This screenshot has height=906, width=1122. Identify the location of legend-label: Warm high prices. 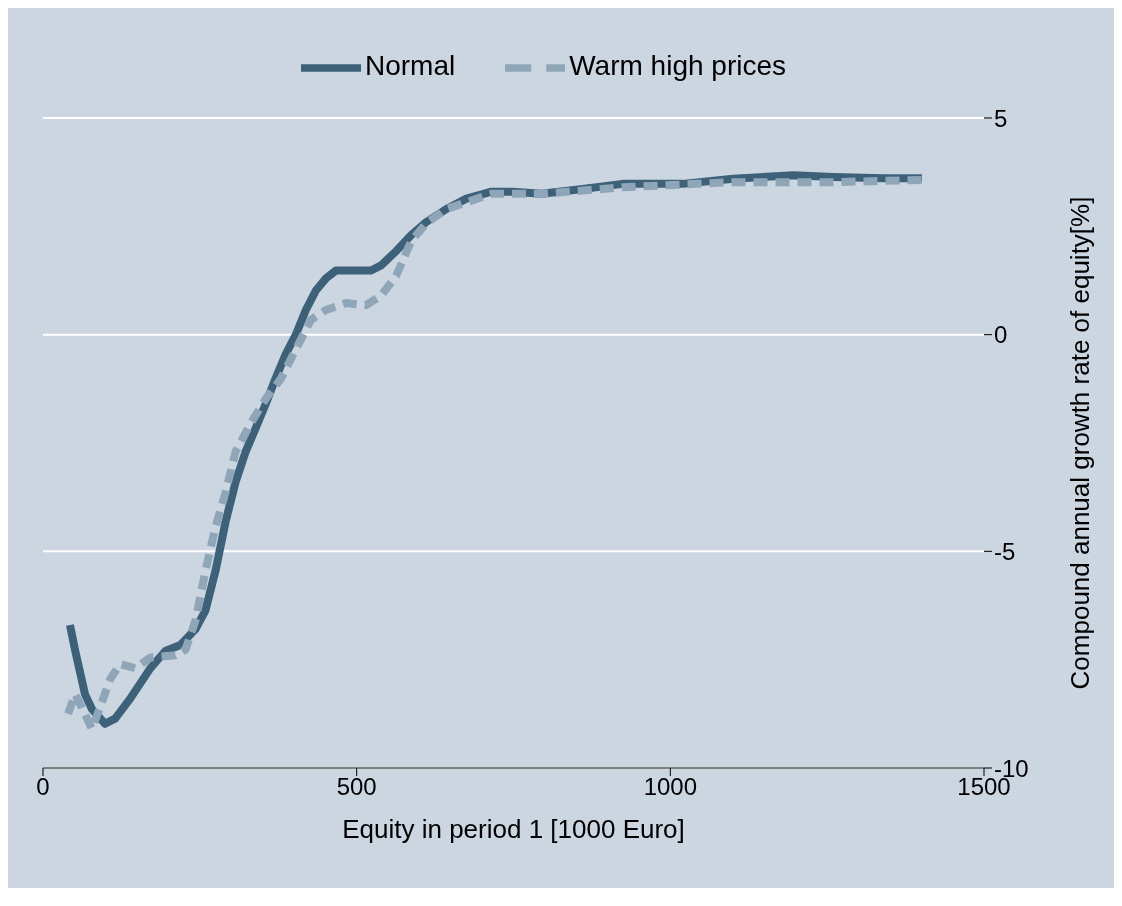
(678, 66).